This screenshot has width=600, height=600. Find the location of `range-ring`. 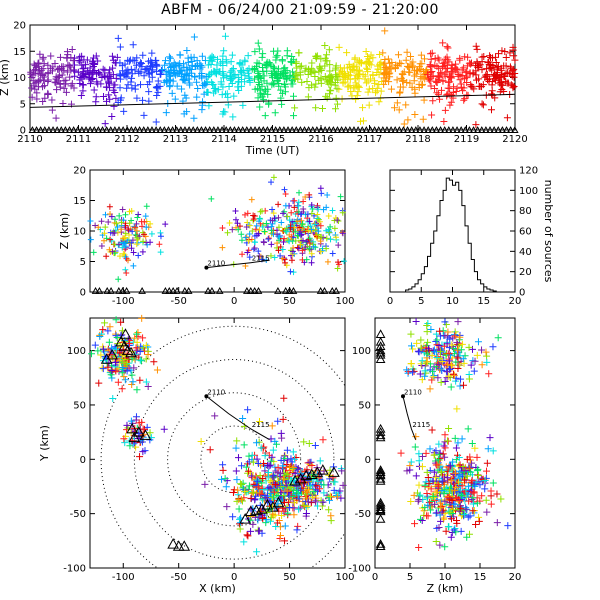

range-ring is located at coordinates (234, 459).